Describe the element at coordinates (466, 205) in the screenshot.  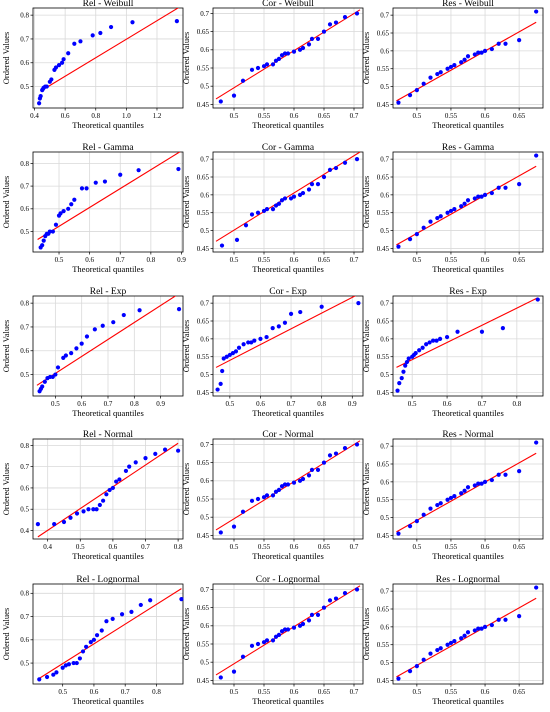
I see `fit-line` at that location.